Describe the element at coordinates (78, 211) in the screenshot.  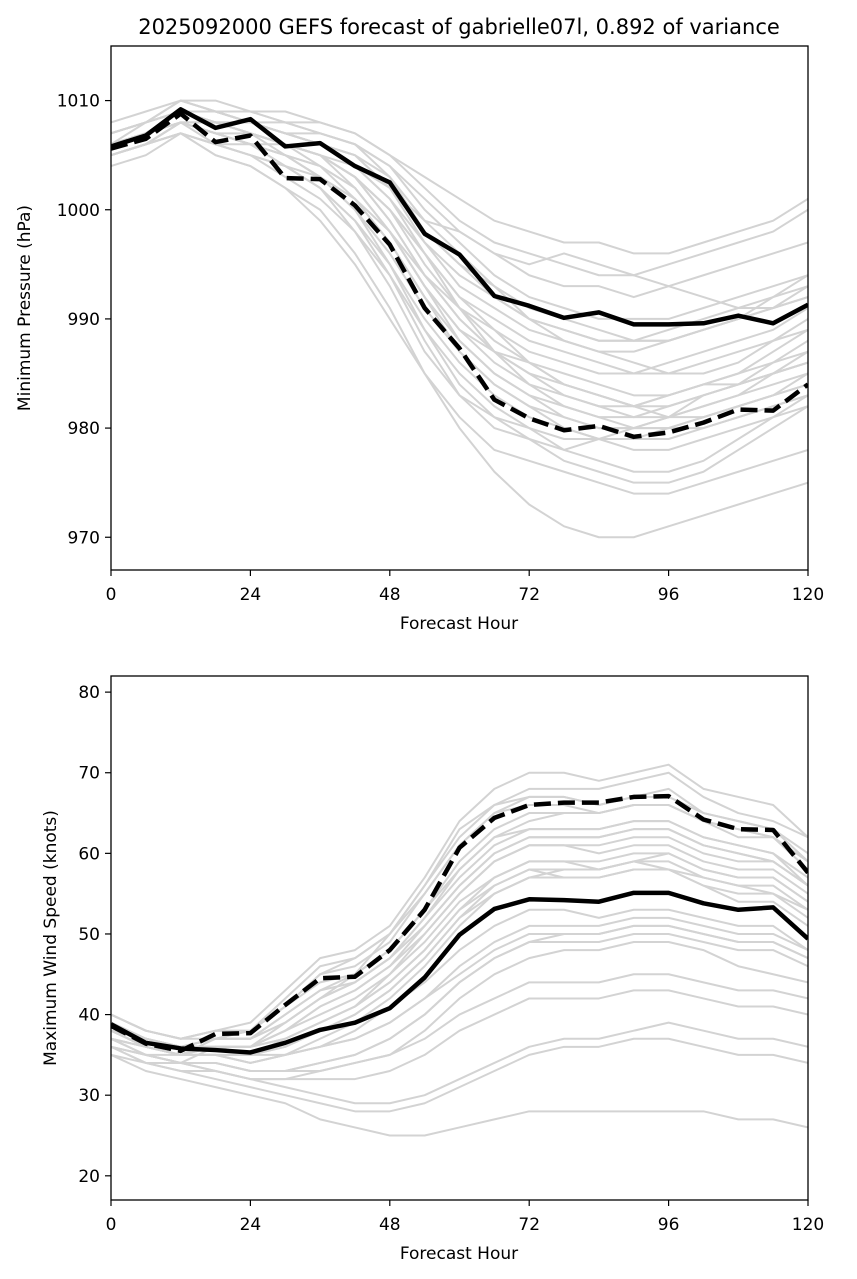
I see `pressure-y-tick-label: 1000` at that location.